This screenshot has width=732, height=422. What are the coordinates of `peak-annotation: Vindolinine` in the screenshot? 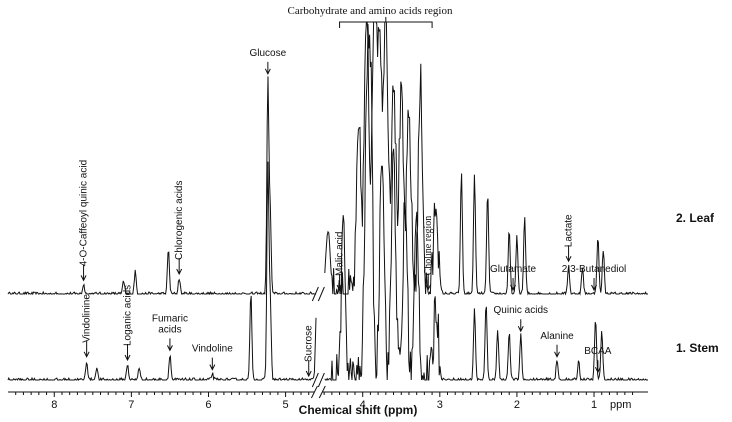 It's located at (87, 326).